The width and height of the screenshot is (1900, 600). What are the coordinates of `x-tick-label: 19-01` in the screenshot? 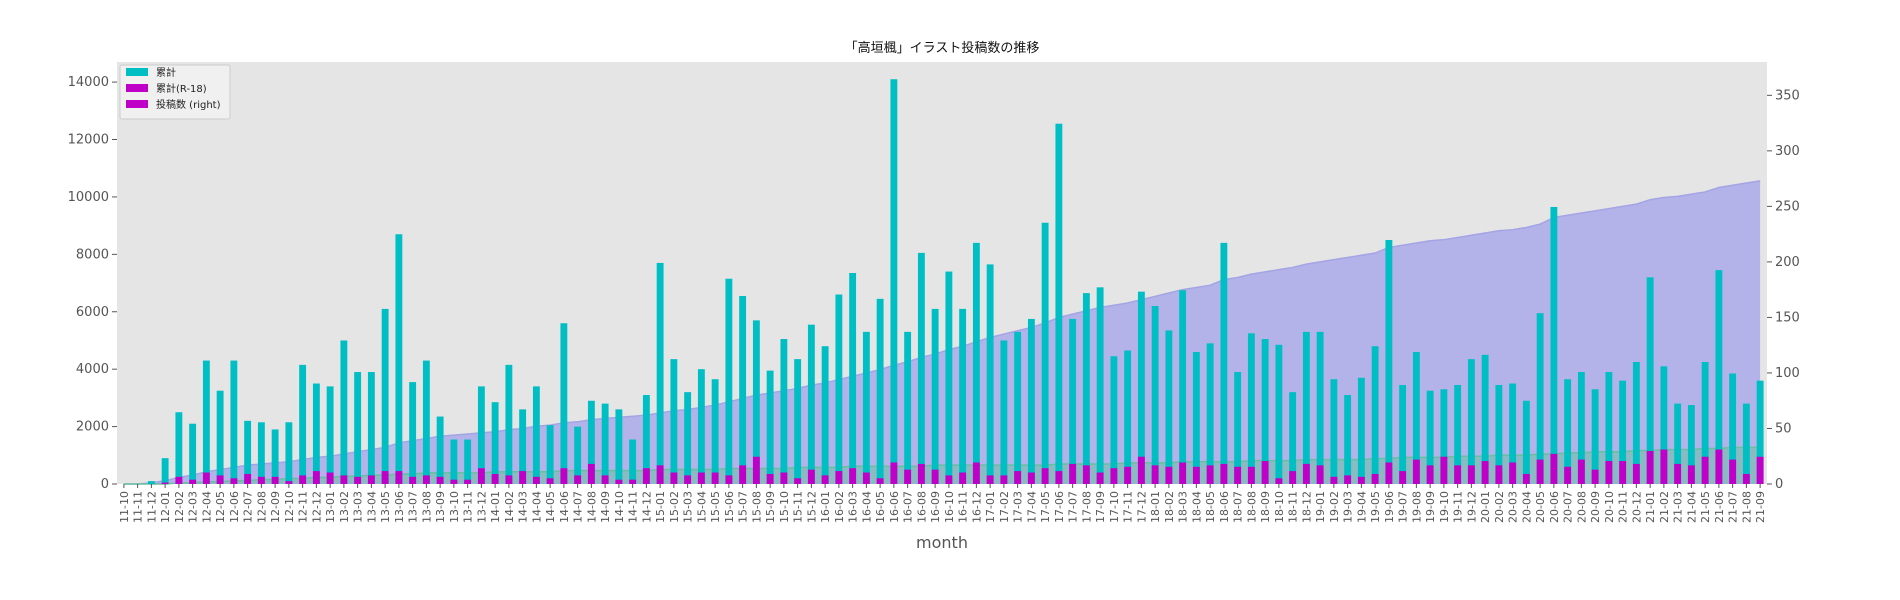 It's located at (1320, 507).